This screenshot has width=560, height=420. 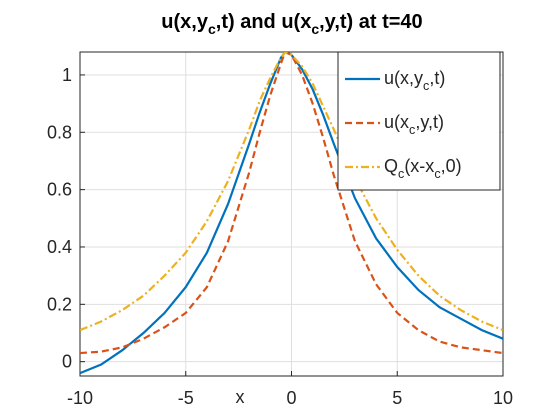 I want to click on legend-label: u(x,yc,t), so click(x=414, y=80).